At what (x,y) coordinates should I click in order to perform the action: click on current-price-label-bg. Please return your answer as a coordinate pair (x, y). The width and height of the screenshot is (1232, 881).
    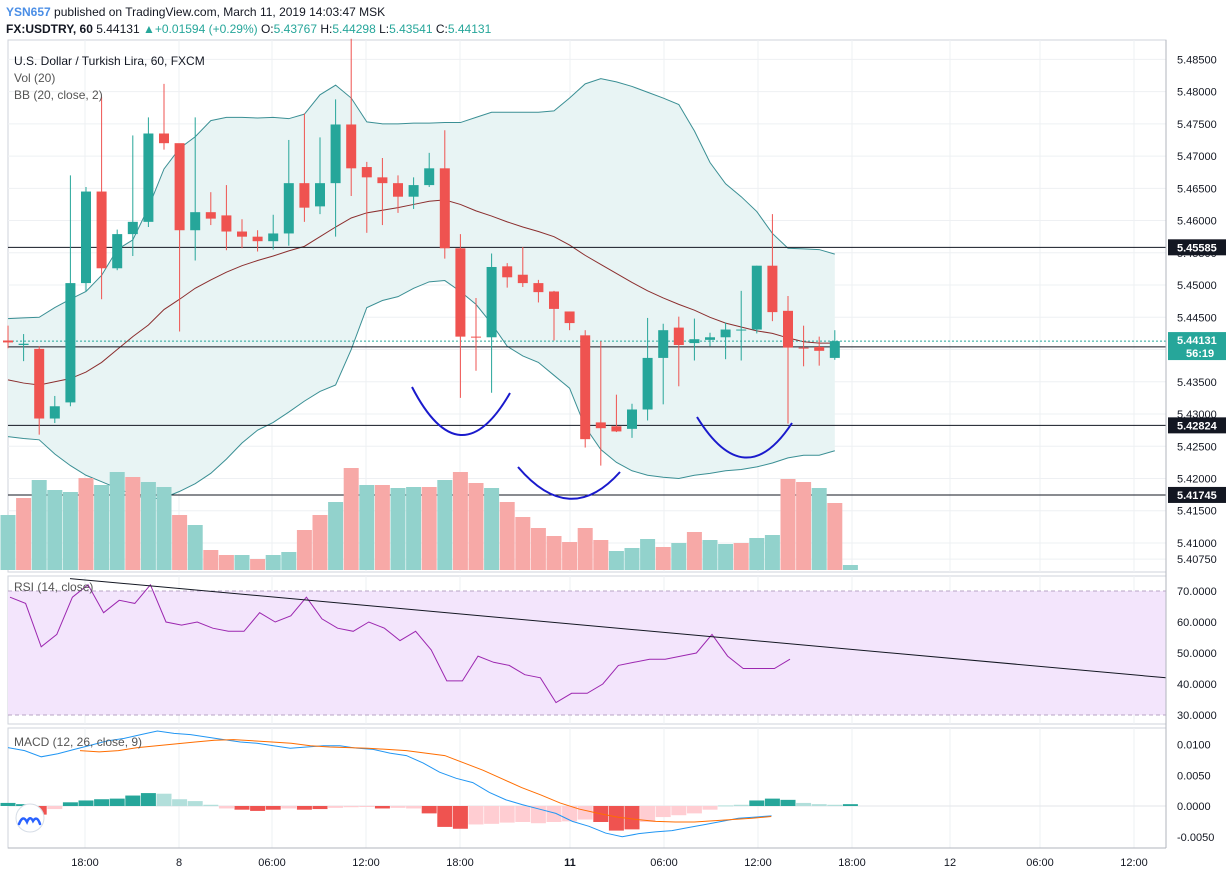
    Looking at the image, I should click on (1197, 346).